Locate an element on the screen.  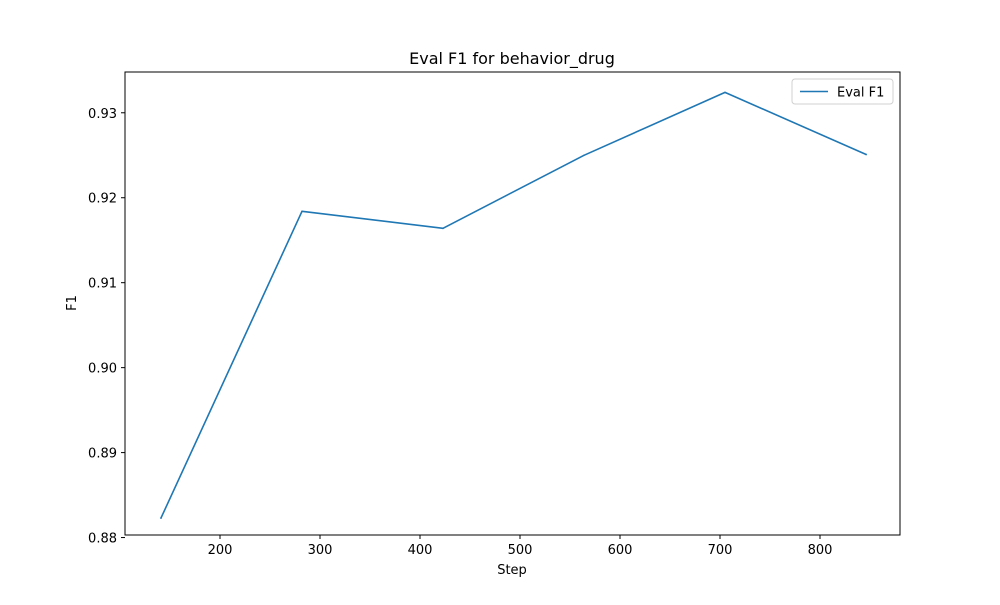
y-axis-label: F1 is located at coordinates (72, 303).